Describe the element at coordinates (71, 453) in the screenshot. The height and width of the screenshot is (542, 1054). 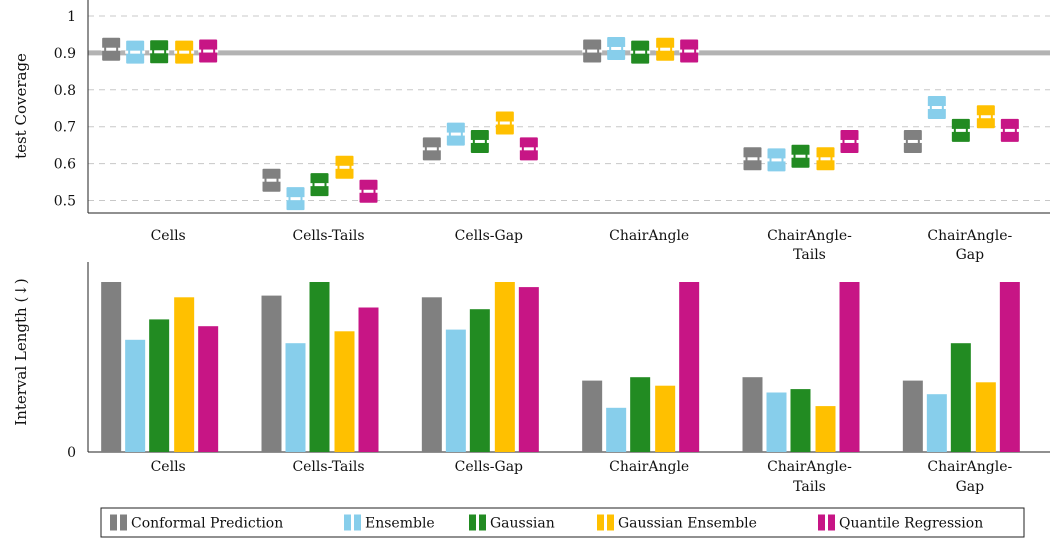
I see `y-tick-label: 0` at that location.